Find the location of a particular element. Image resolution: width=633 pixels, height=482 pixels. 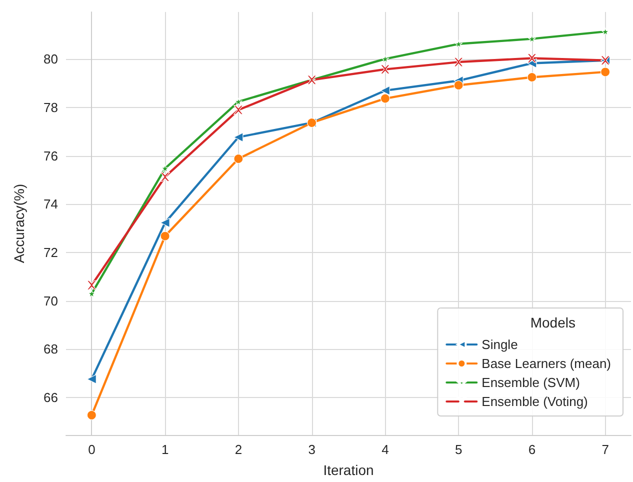

y-tick-label: 78 is located at coordinates (51, 107).